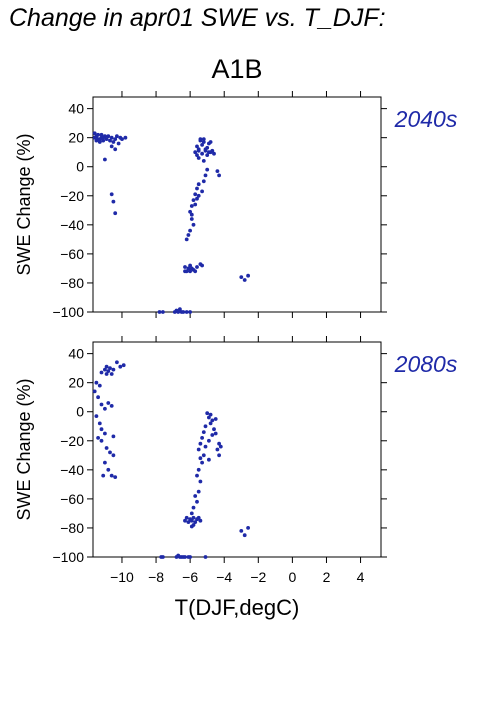 This screenshot has width=501, height=709. Describe the element at coordinates (68, 312) in the screenshot. I see `y-tick-label: −100` at that location.